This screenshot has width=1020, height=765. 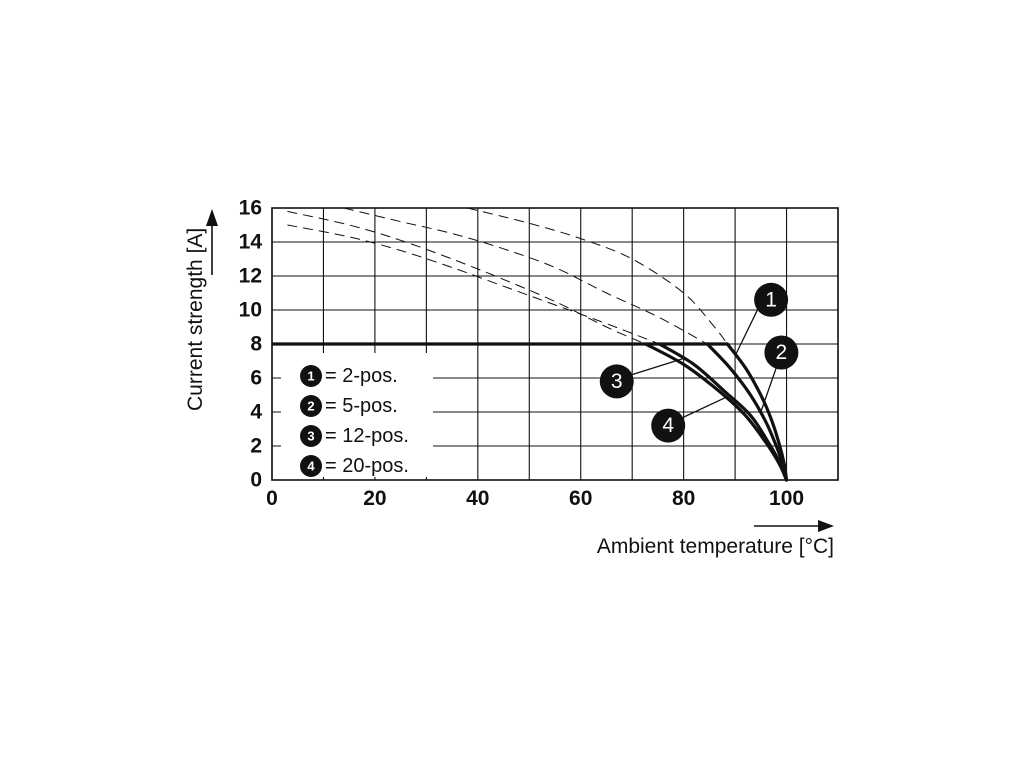 What do you see at coordinates (250, 276) in the screenshot?
I see `y-tick-label: 12` at bounding box center [250, 276].